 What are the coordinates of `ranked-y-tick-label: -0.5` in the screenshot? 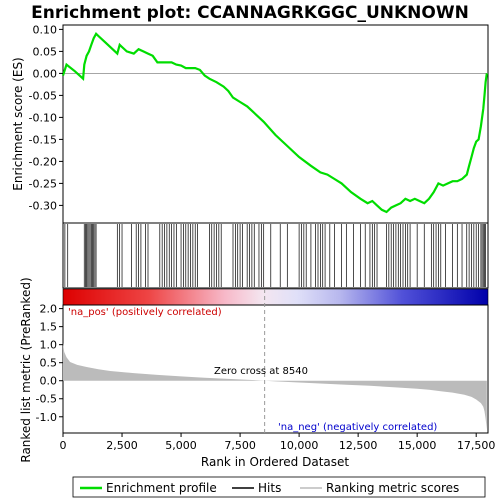 It's located at (46, 399).